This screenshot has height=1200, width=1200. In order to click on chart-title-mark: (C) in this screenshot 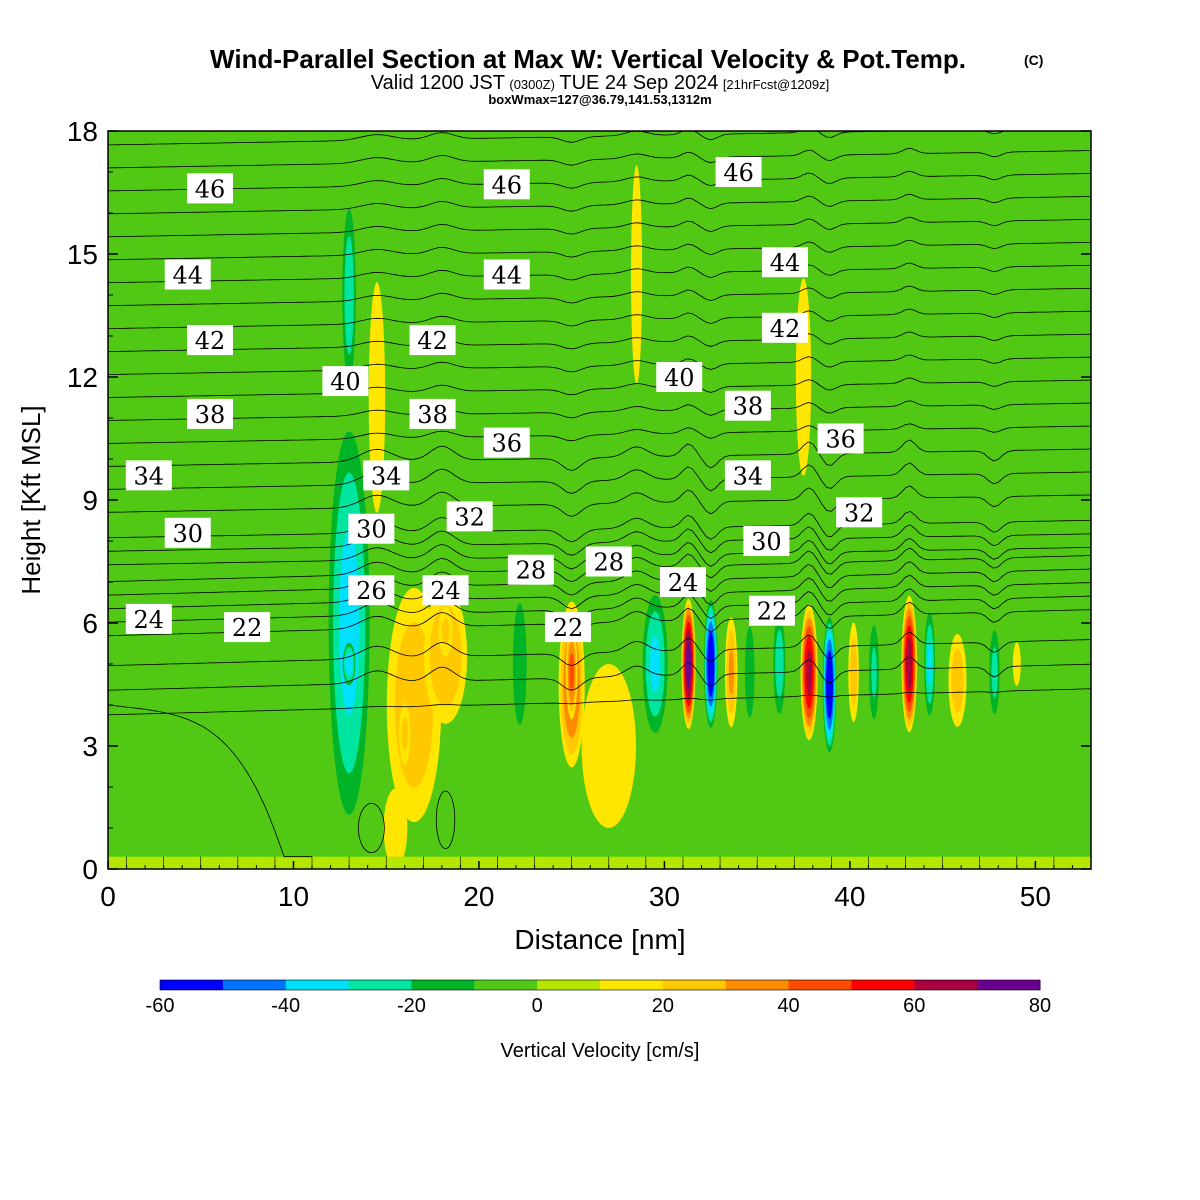, I will do `click(1033, 60)`.